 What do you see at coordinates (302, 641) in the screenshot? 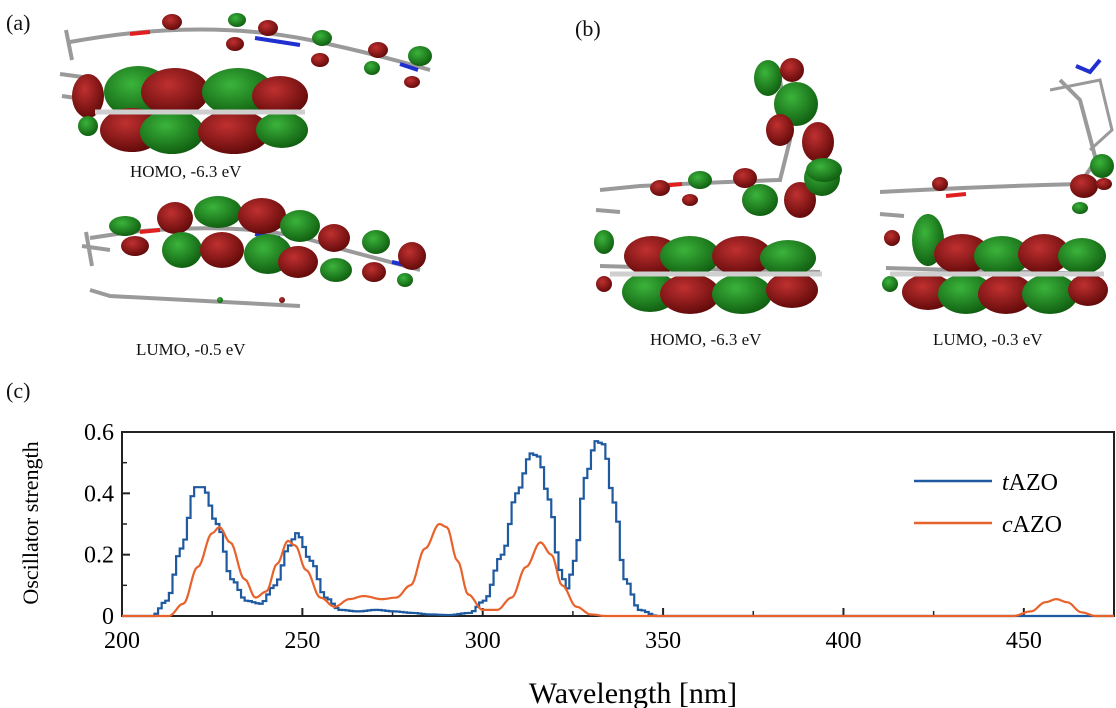
I see `x-tick-label: 250` at bounding box center [302, 641].